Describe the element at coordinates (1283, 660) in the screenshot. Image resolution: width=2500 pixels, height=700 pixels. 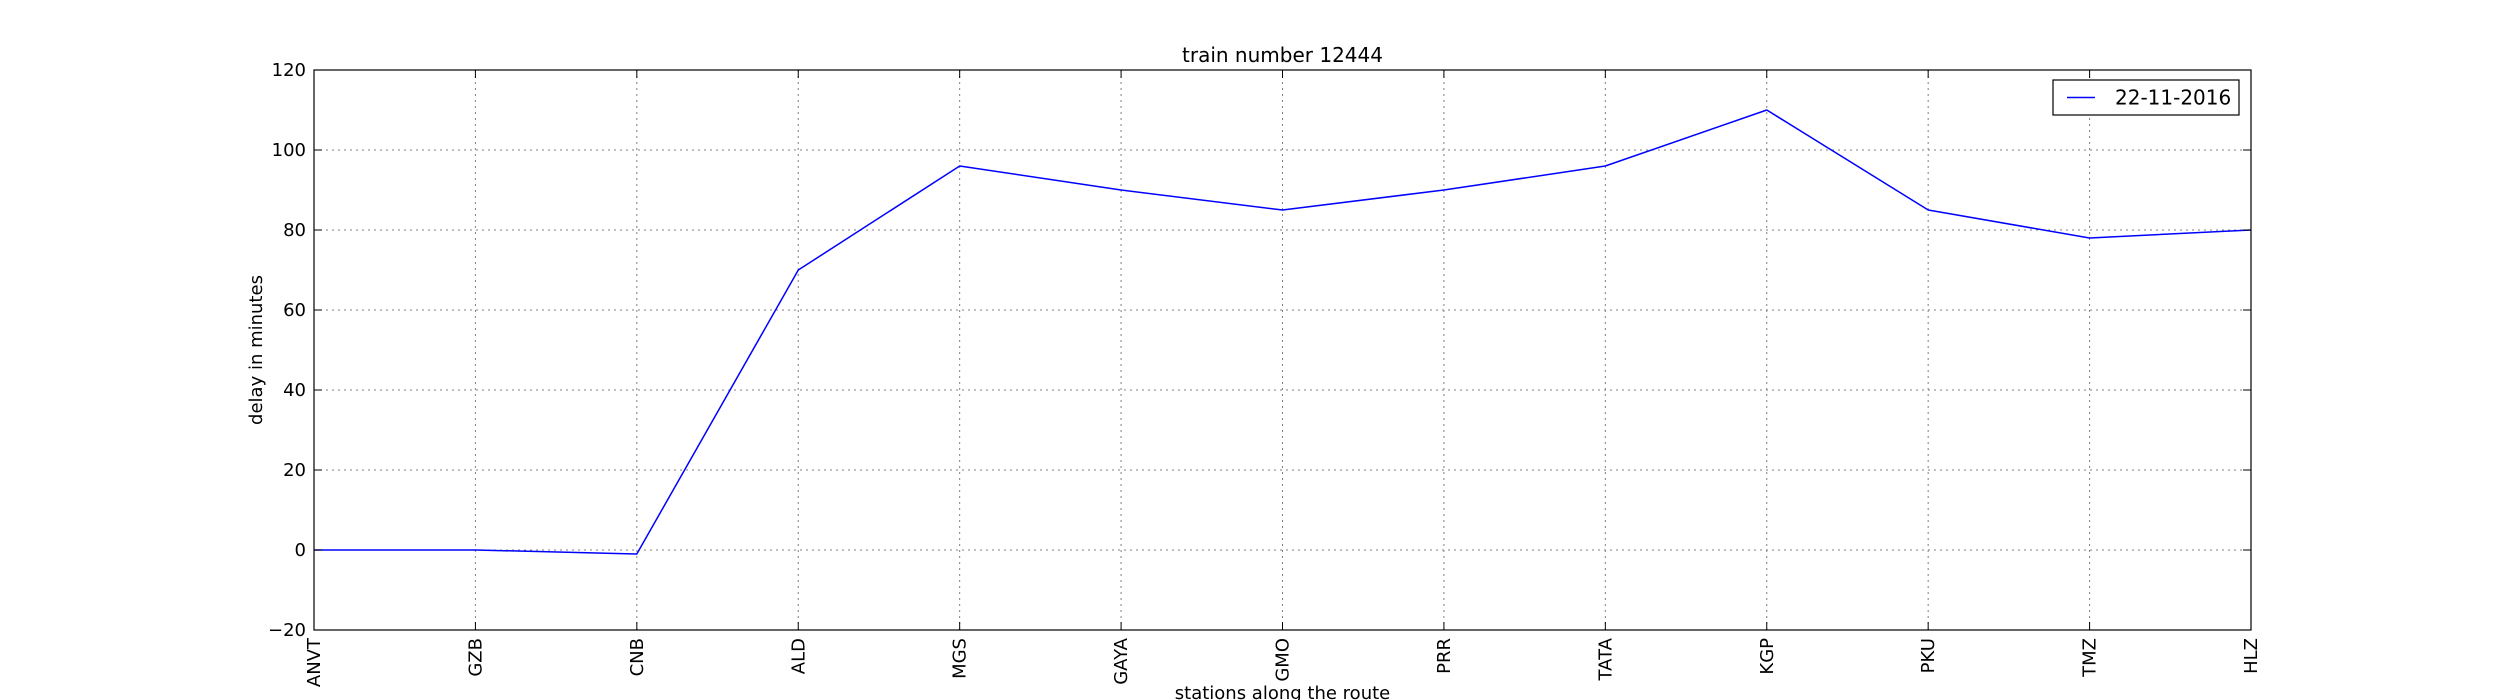
I see `x-tick-label: GMO` at that location.